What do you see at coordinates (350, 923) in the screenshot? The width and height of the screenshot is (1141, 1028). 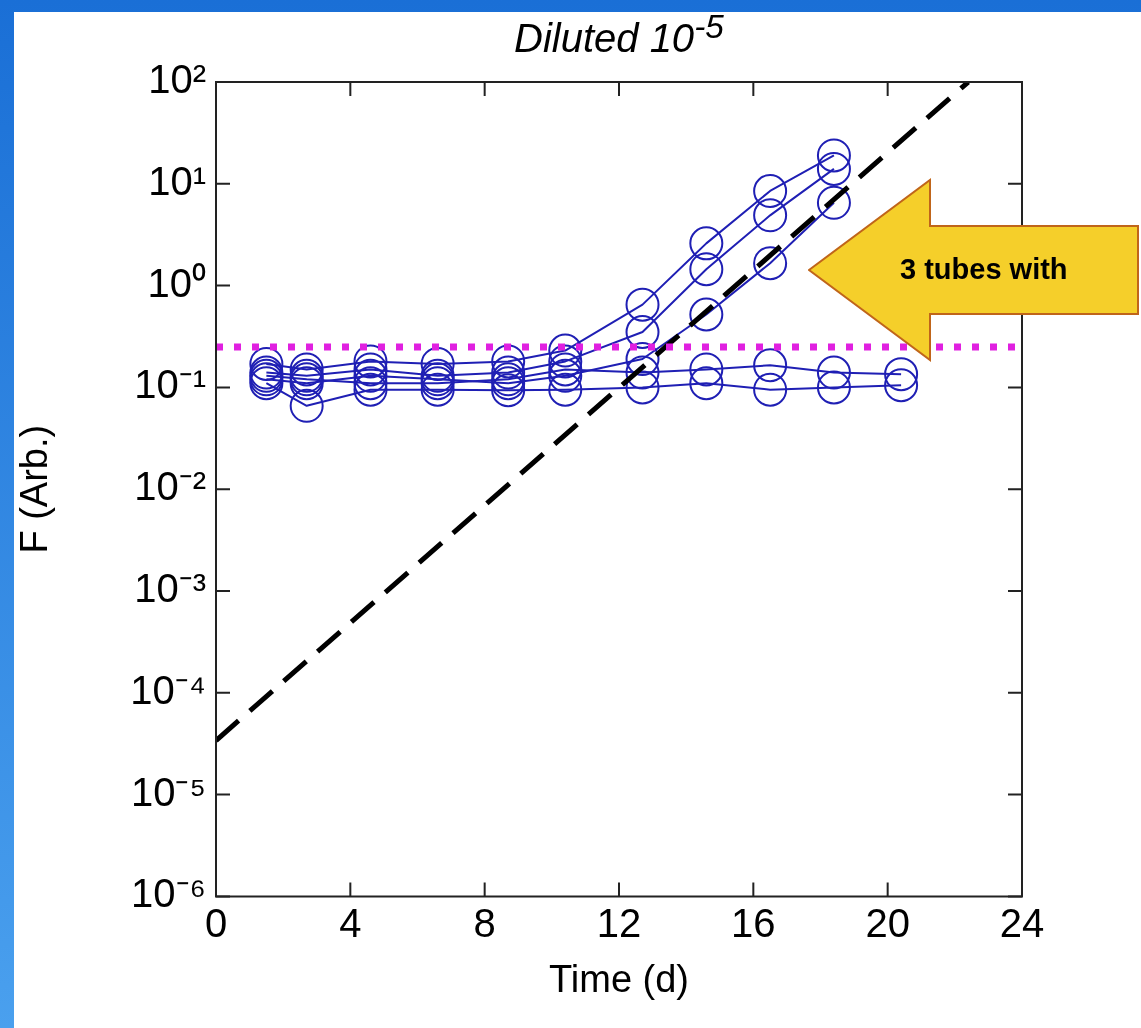 I see `x-tick-label: 4` at bounding box center [350, 923].